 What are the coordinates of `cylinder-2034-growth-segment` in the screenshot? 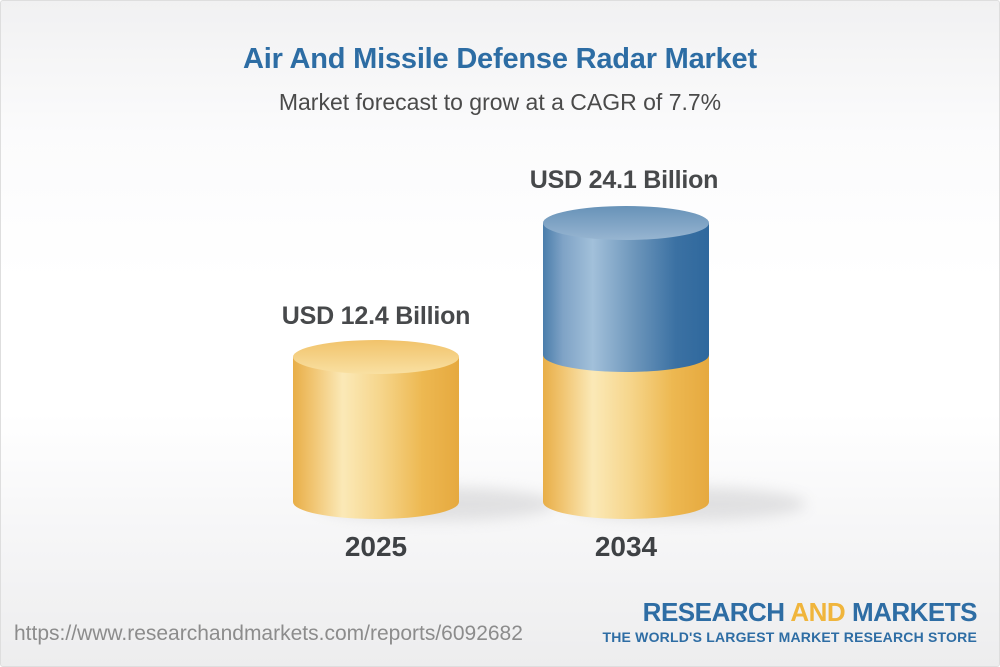 It's located at (626, 297).